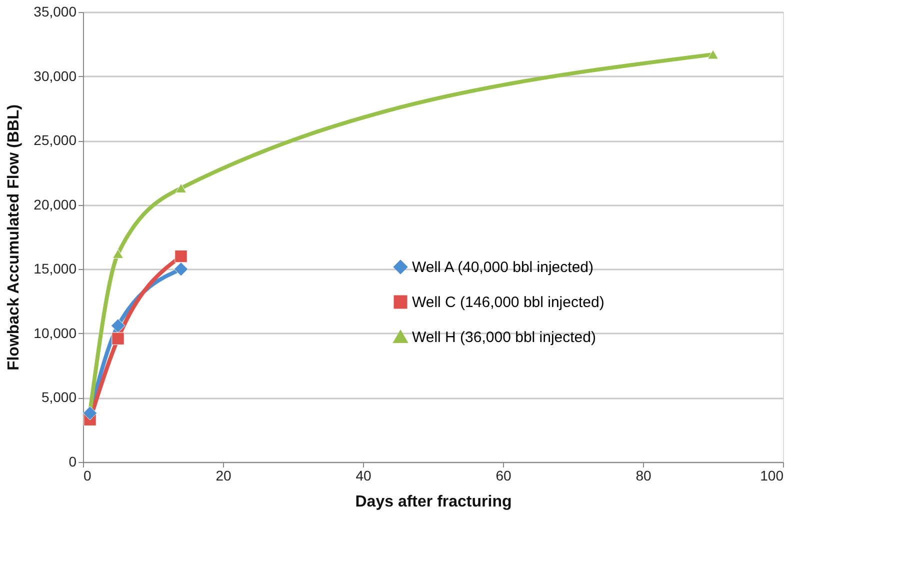 The height and width of the screenshot is (571, 910). I want to click on x-tick-label: 60, so click(504, 476).